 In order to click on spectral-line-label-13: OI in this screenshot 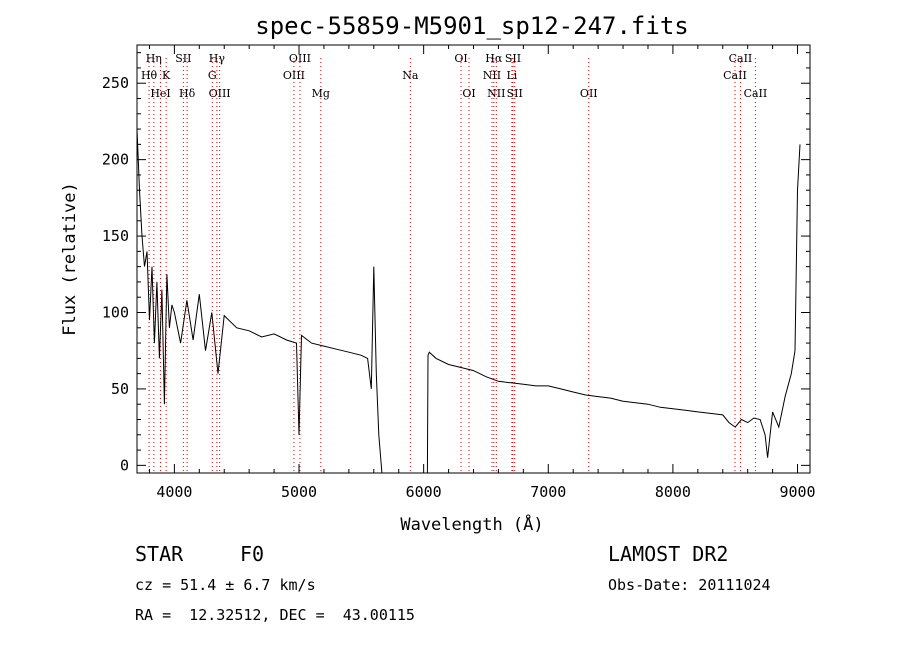, I will do `click(460, 58)`.